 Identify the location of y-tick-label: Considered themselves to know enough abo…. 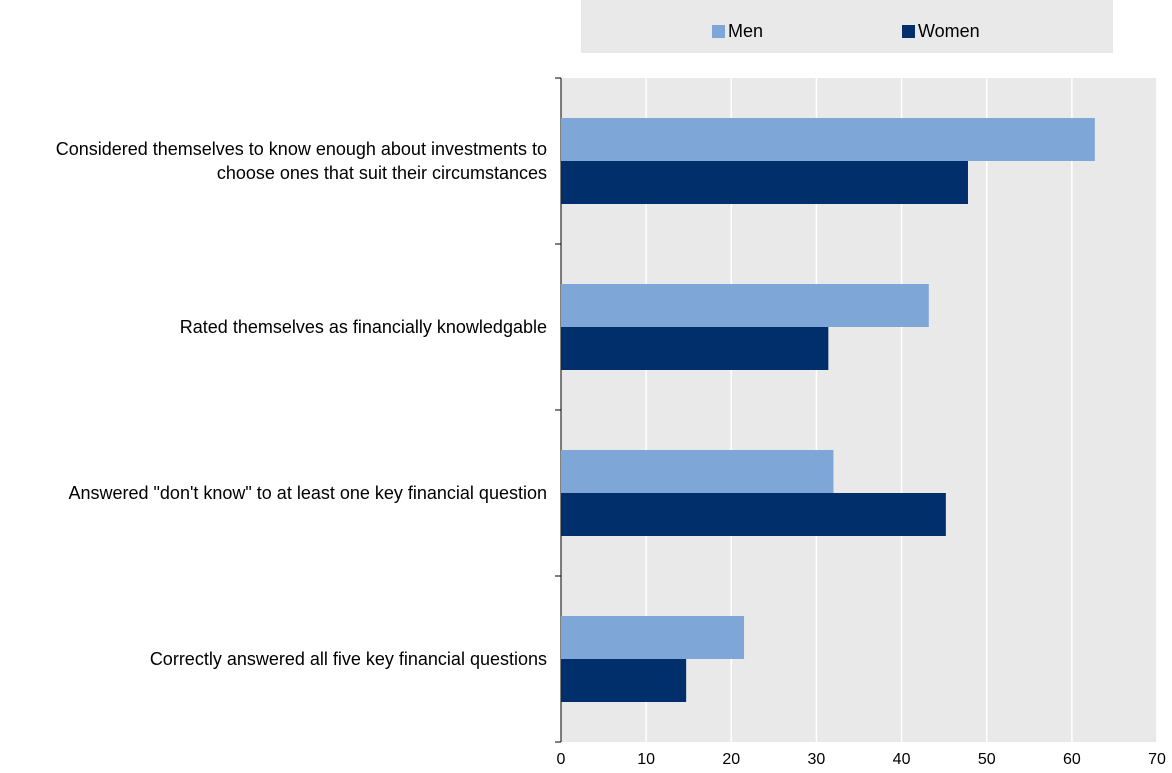
(301, 161).